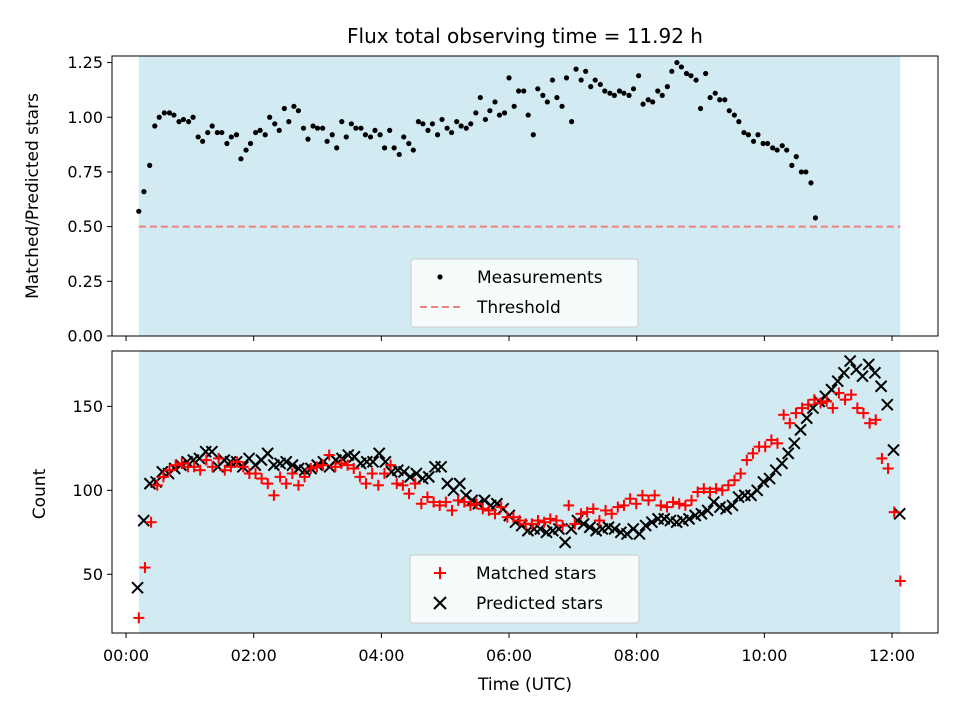  What do you see at coordinates (536, 574) in the screenshot?
I see `legend-matched-label: Matched stars` at bounding box center [536, 574].